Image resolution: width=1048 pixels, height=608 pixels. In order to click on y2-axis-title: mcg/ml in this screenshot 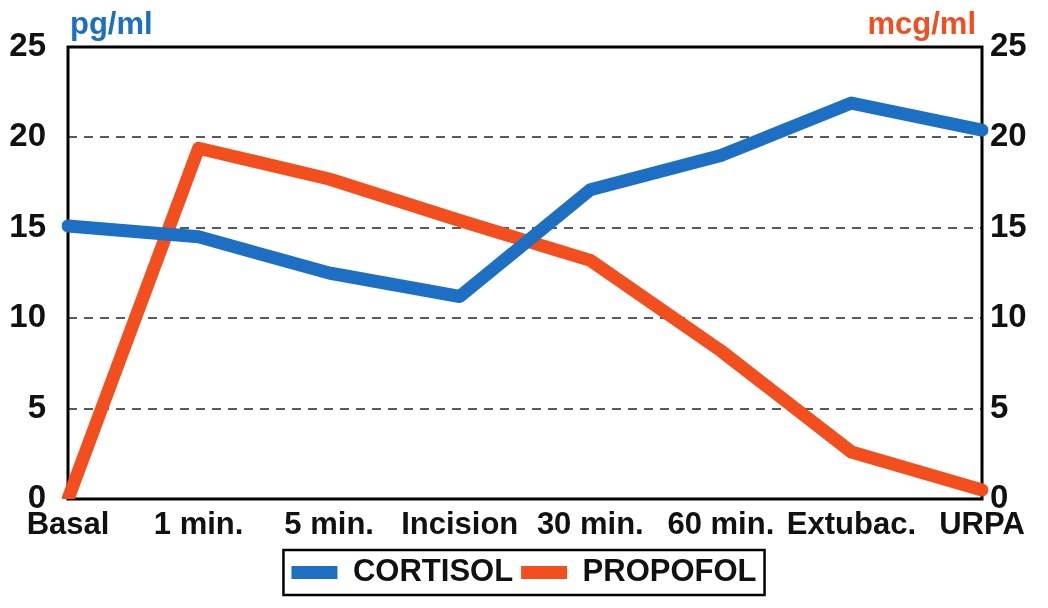, I will do `click(921, 23)`.